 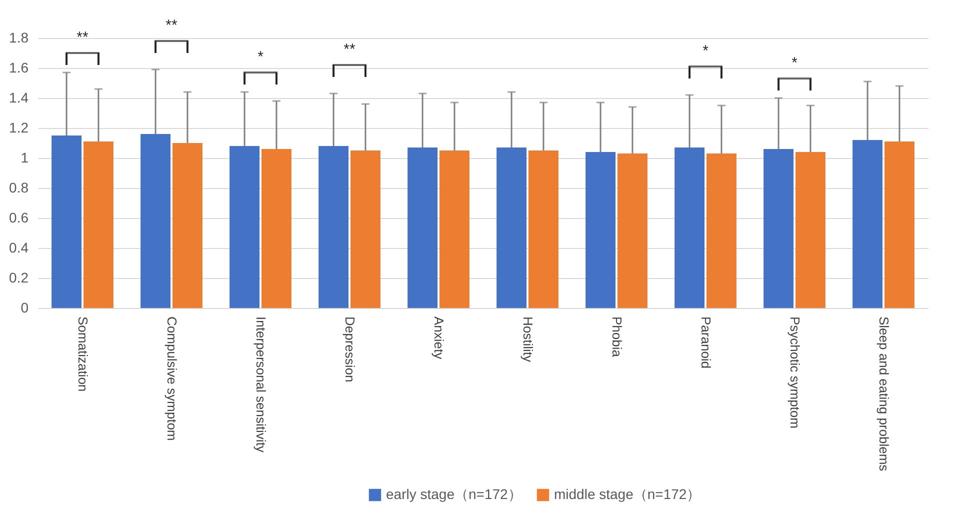 What do you see at coordinates (19, 38) in the screenshot?
I see `y-tick-label: 1.8` at bounding box center [19, 38].